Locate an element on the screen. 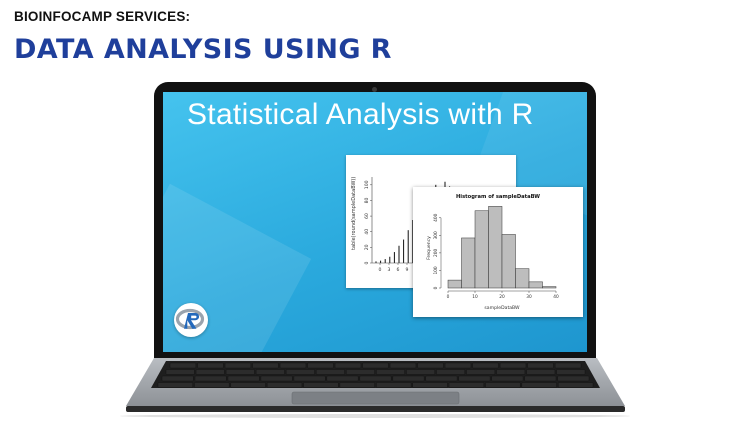  r-logo-icon is located at coordinates (191, 320).